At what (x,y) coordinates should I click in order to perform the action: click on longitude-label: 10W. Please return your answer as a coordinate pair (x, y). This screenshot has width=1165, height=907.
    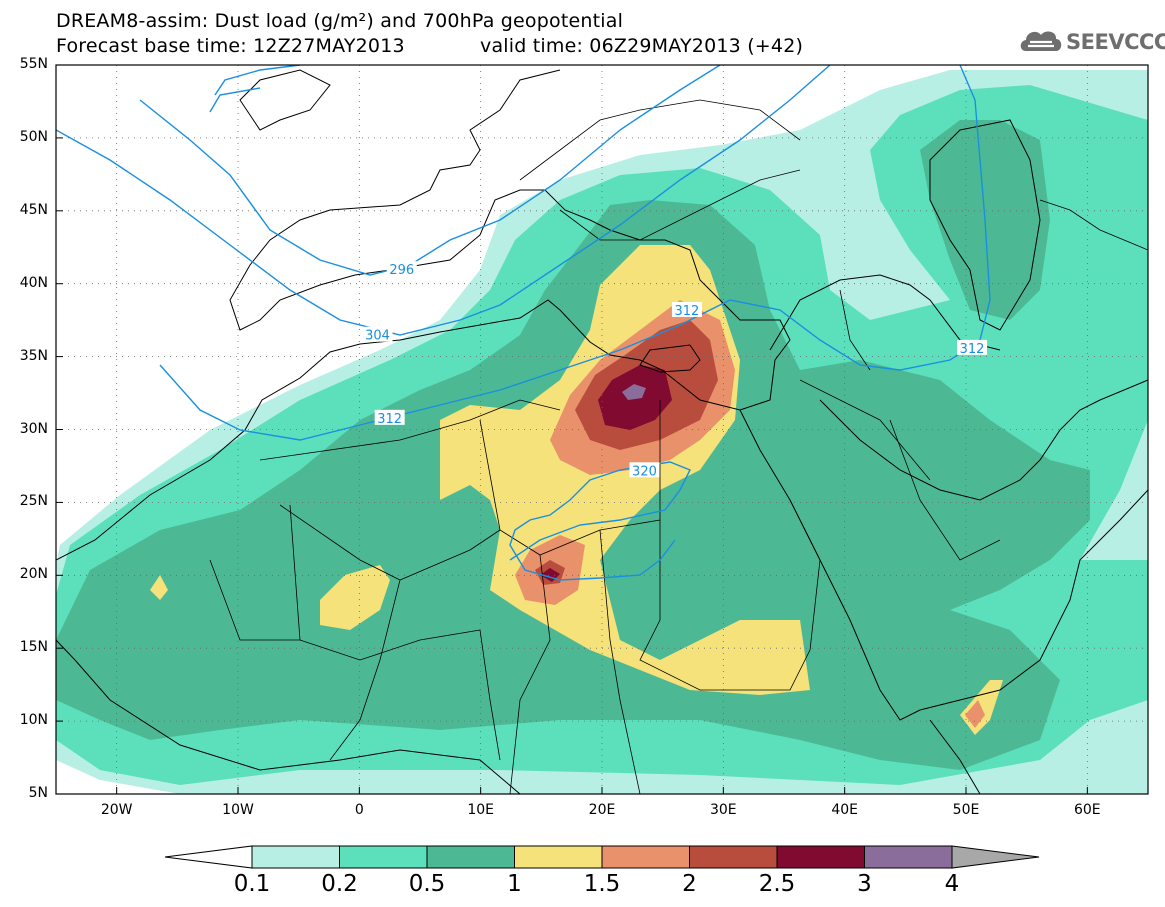
    Looking at the image, I should click on (238, 810).